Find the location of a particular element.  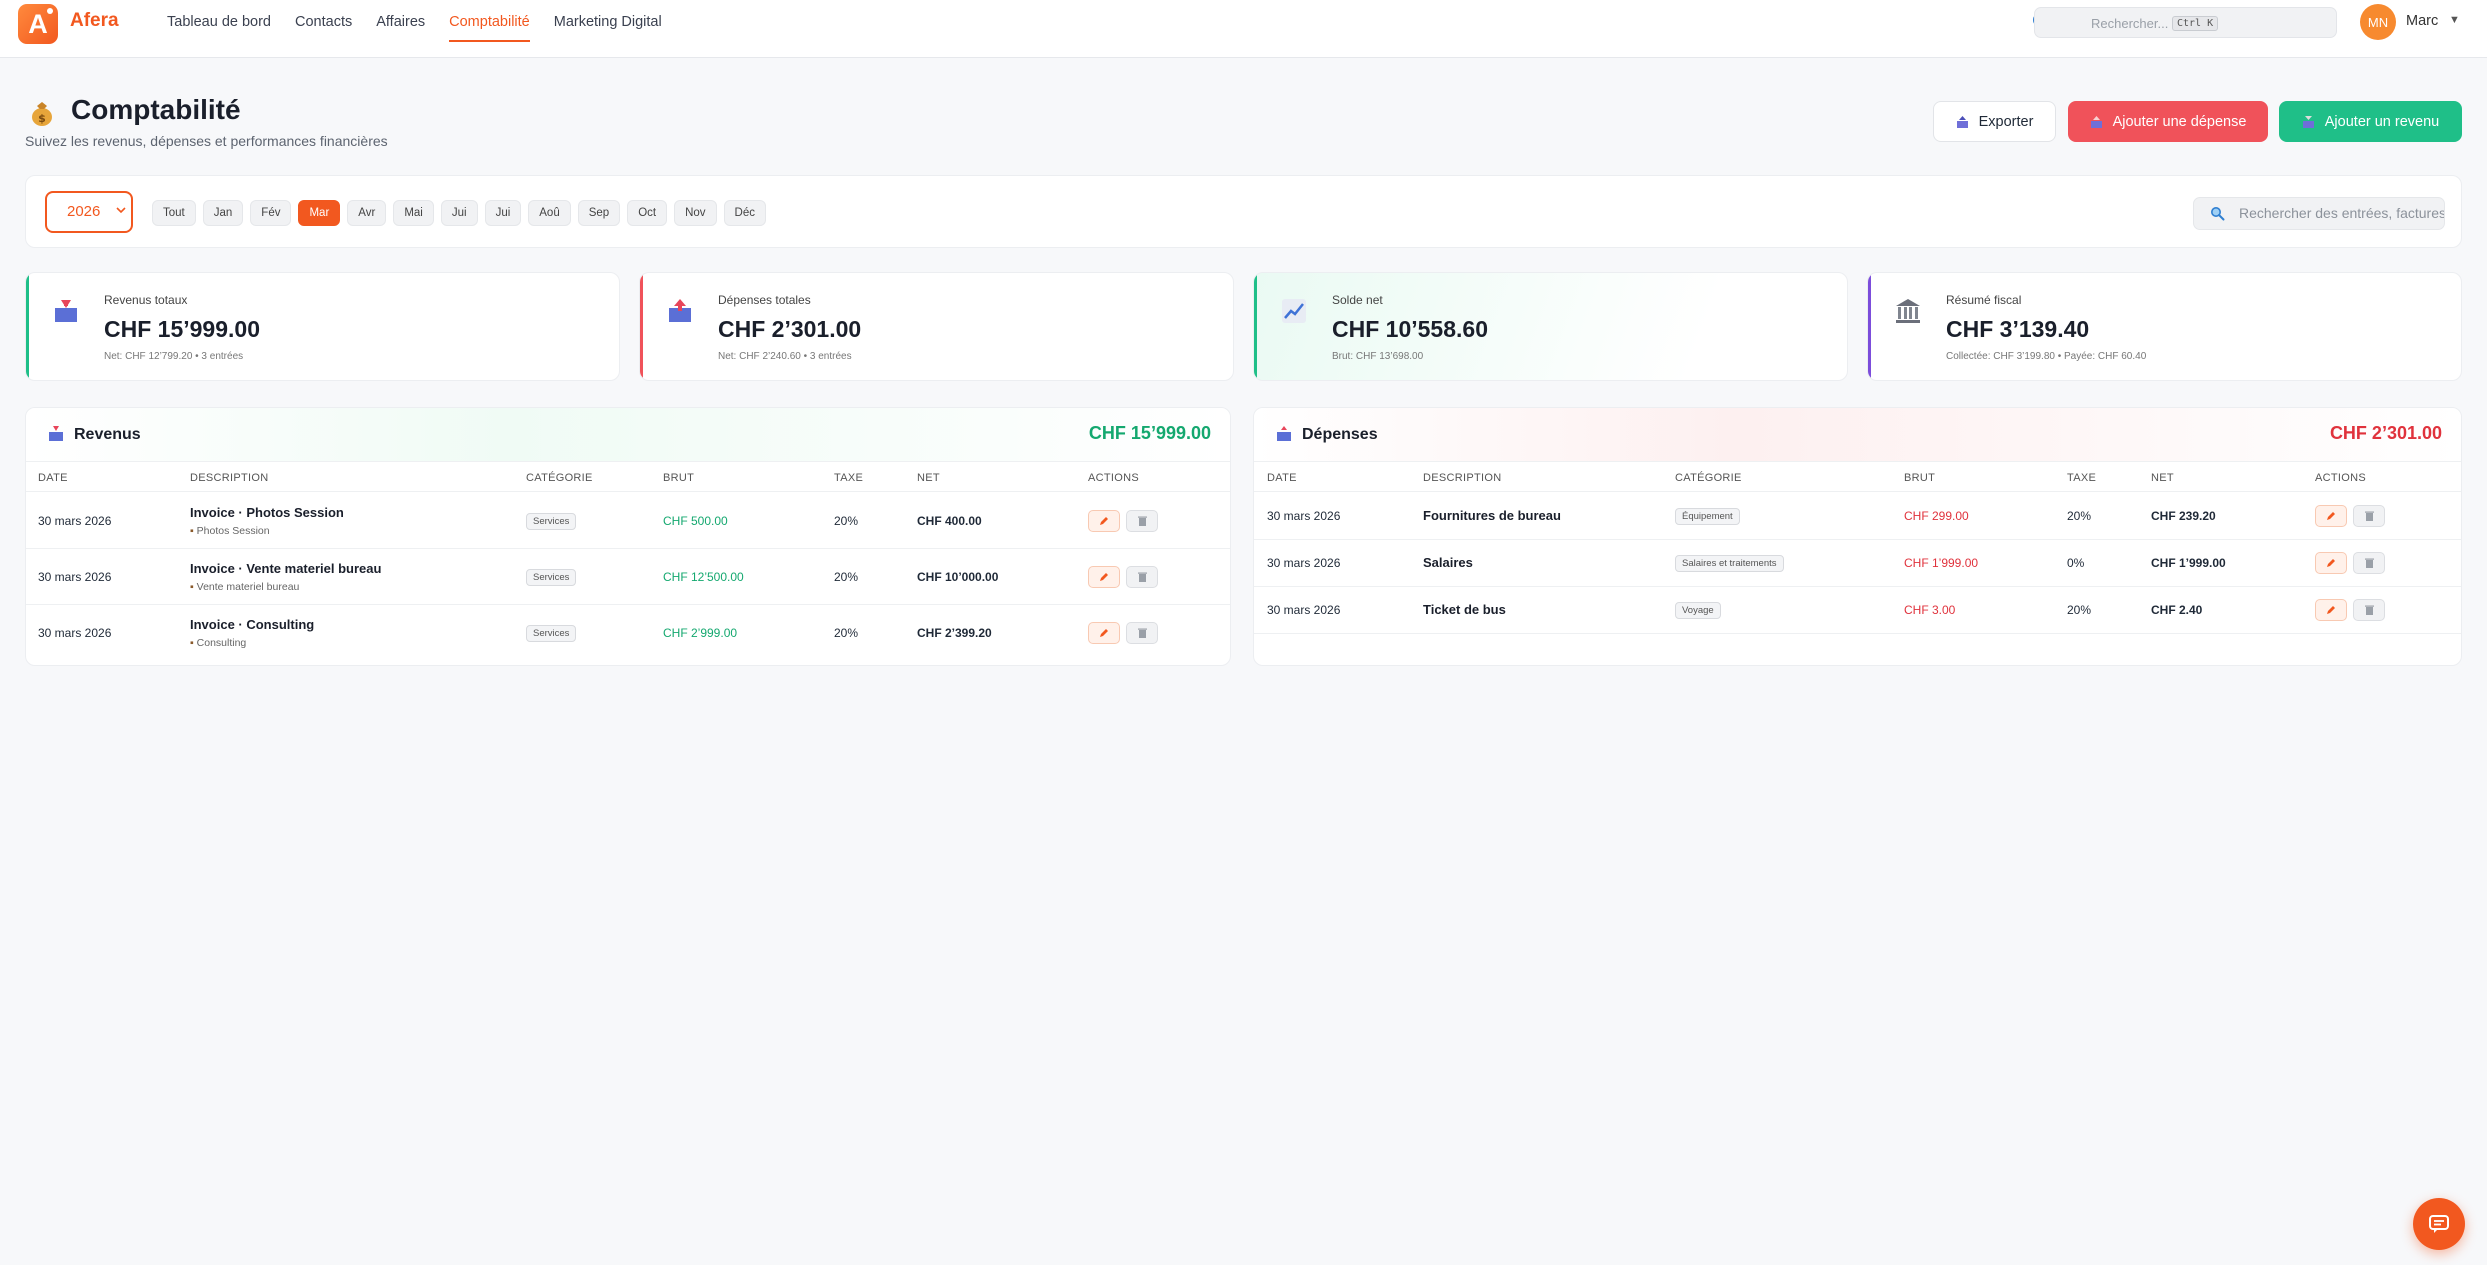

revenues-header: Revenus CHF 15’999.00 is located at coordinates (628, 435).